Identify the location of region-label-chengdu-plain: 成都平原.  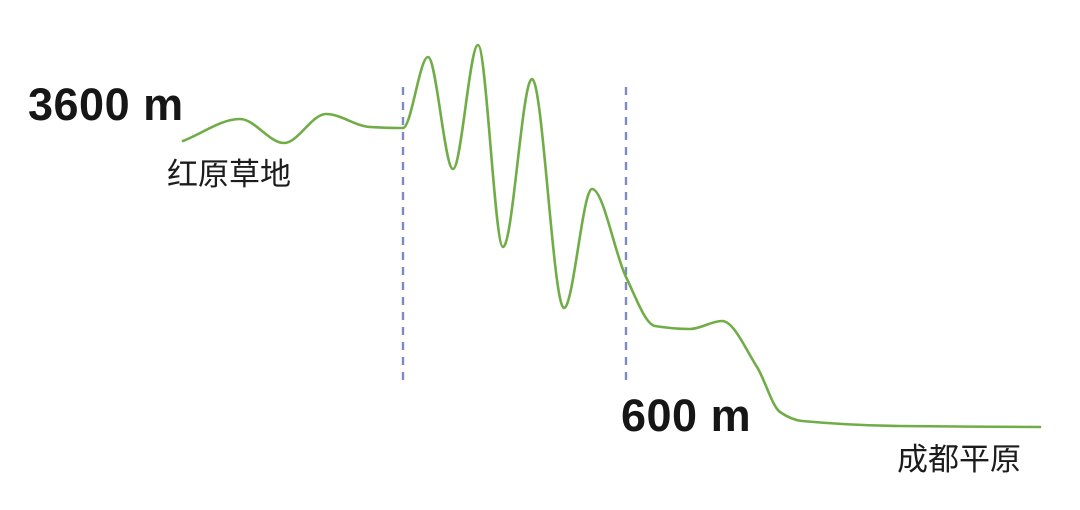
(959, 459).